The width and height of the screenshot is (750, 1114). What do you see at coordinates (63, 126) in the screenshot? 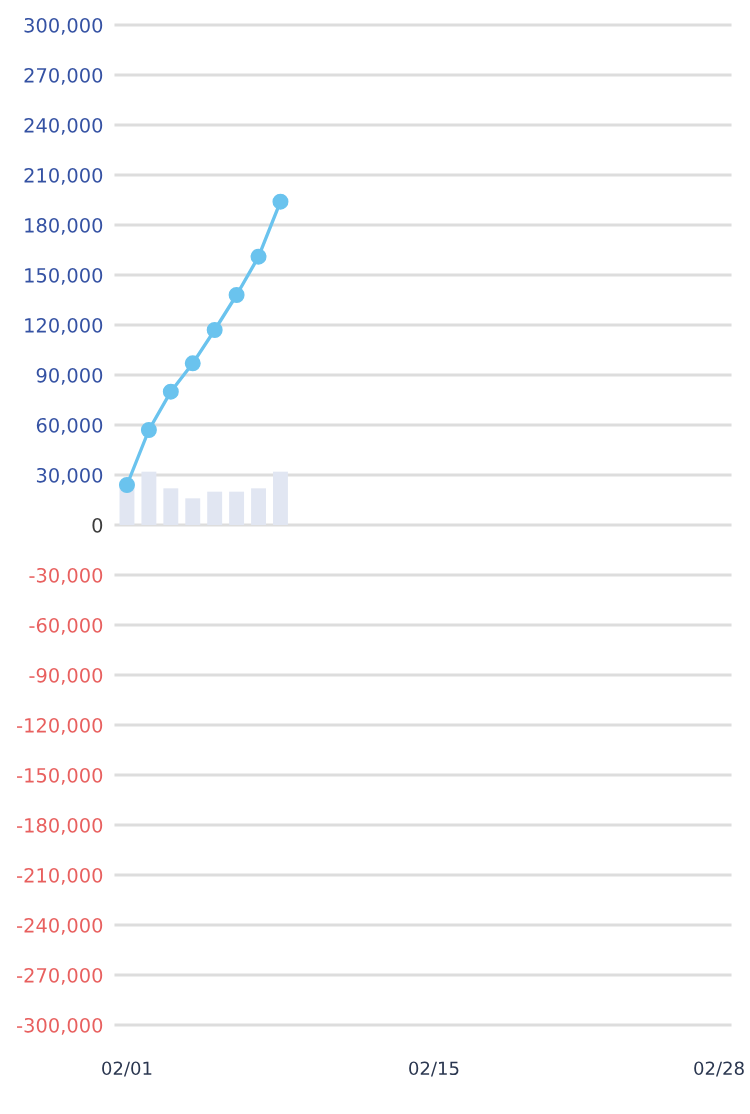
I see `y-tick-label: 240,000` at bounding box center [63, 126].